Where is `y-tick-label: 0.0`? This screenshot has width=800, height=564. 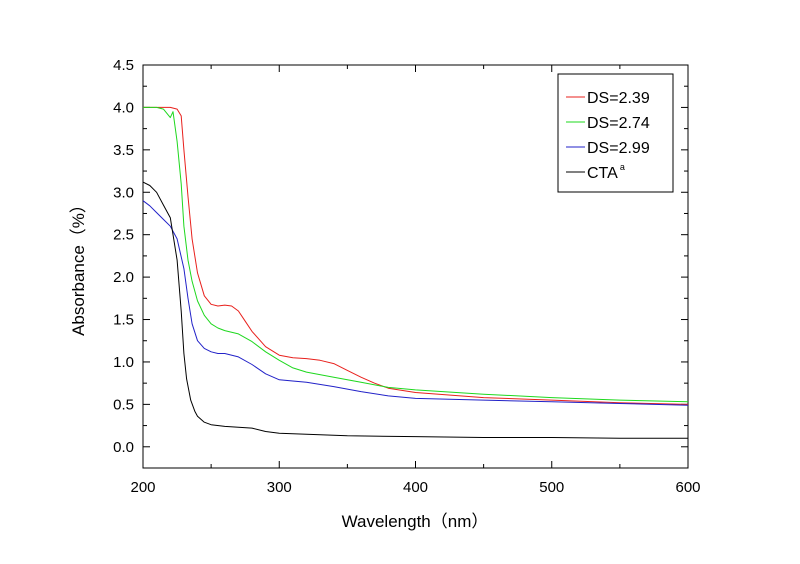
y-tick-label: 0.0 is located at coordinates (123, 447).